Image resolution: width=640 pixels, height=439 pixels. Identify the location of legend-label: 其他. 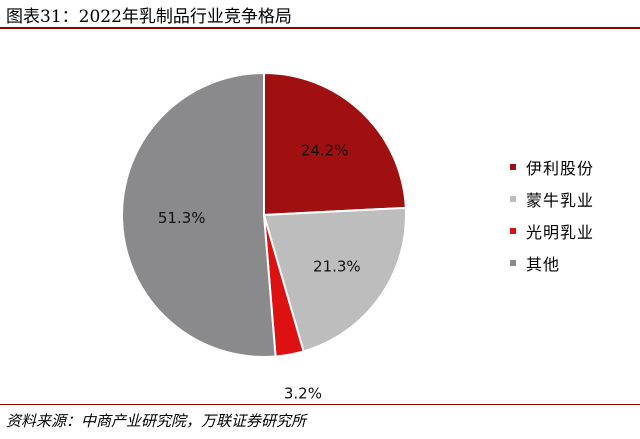
(543, 264).